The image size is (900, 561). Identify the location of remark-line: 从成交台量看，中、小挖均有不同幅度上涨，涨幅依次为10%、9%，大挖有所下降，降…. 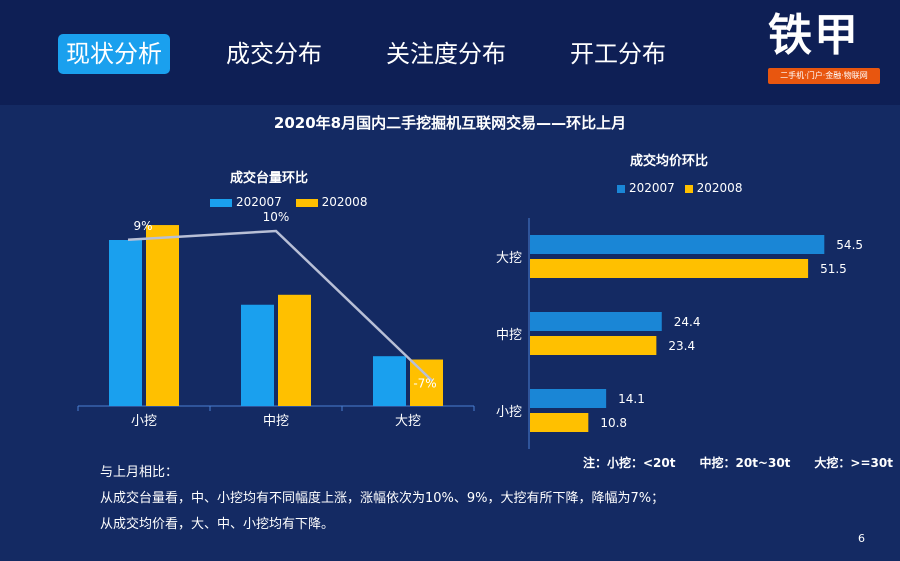
(382, 498).